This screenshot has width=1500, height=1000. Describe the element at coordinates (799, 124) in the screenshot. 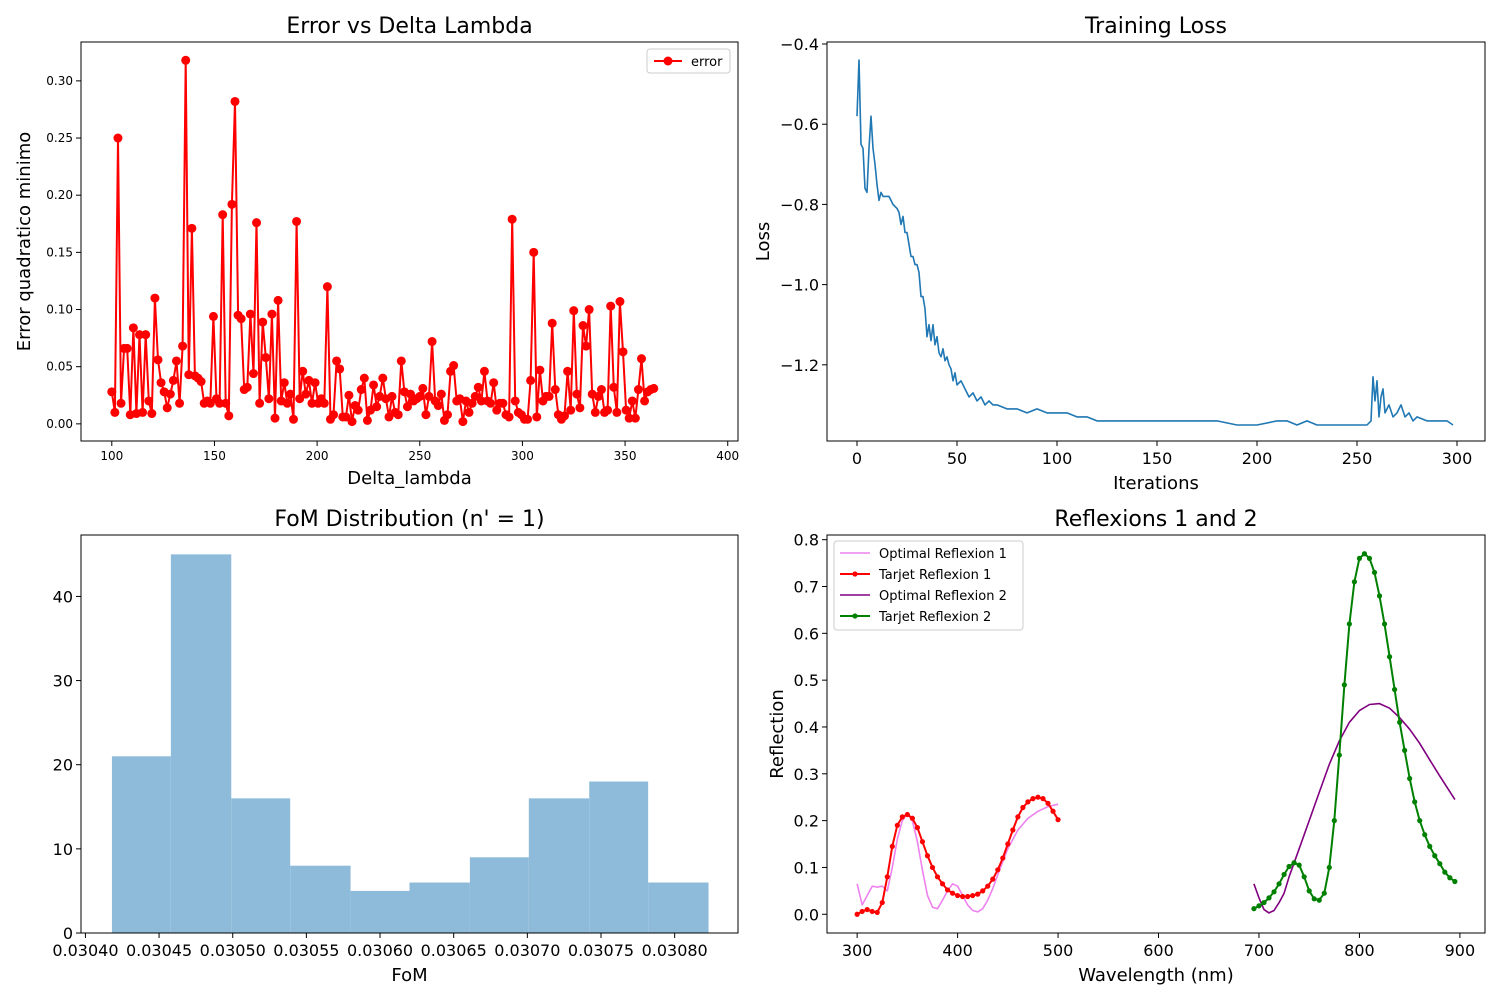

I see `y-tick-label: −0.6` at that location.